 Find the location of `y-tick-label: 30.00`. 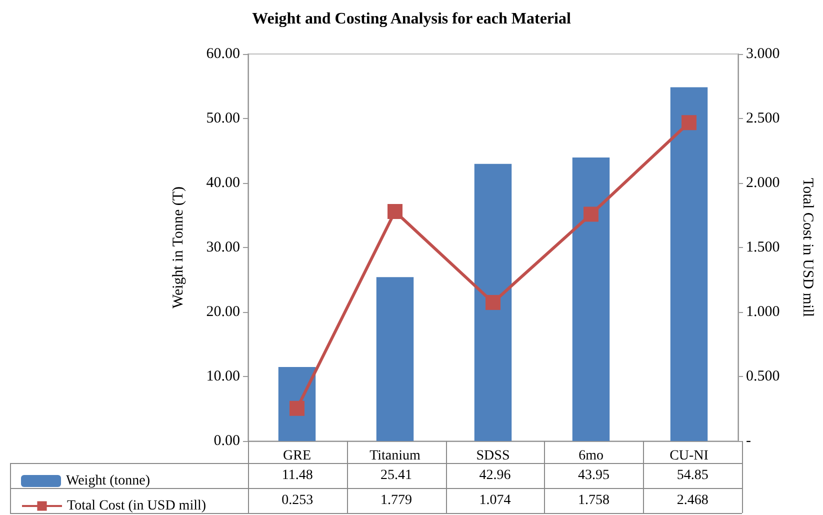

y-tick-label: 30.00 is located at coordinates (223, 248).